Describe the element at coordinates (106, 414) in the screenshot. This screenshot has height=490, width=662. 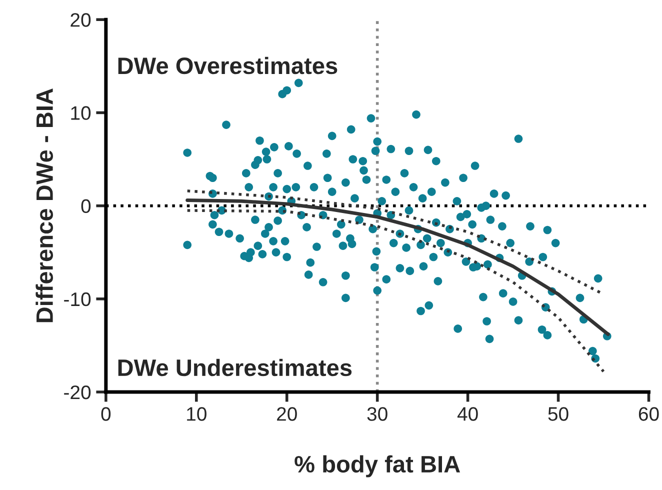
I see `x-tick-label: 0` at that location.